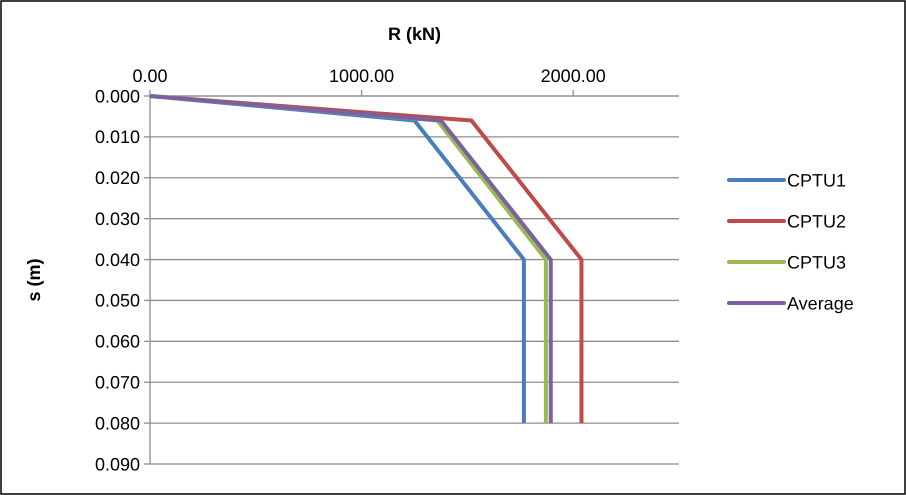 This screenshot has height=495, width=906. I want to click on y-tick-label: 0.060, so click(117, 342).